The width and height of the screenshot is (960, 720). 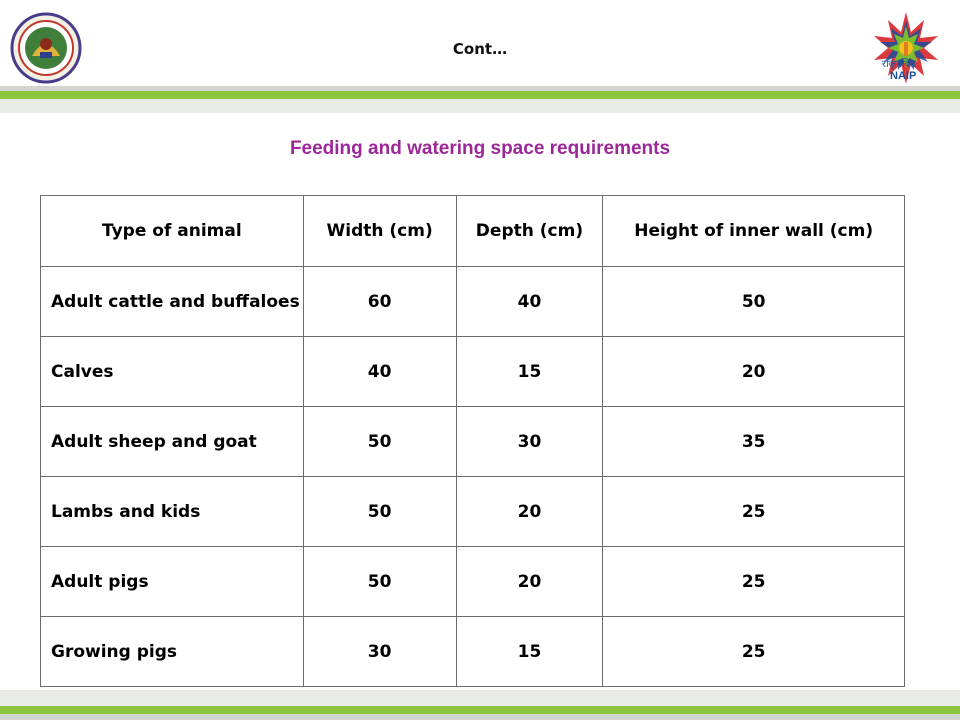 What do you see at coordinates (480, 95) in the screenshot?
I see `top-divider-green` at bounding box center [480, 95].